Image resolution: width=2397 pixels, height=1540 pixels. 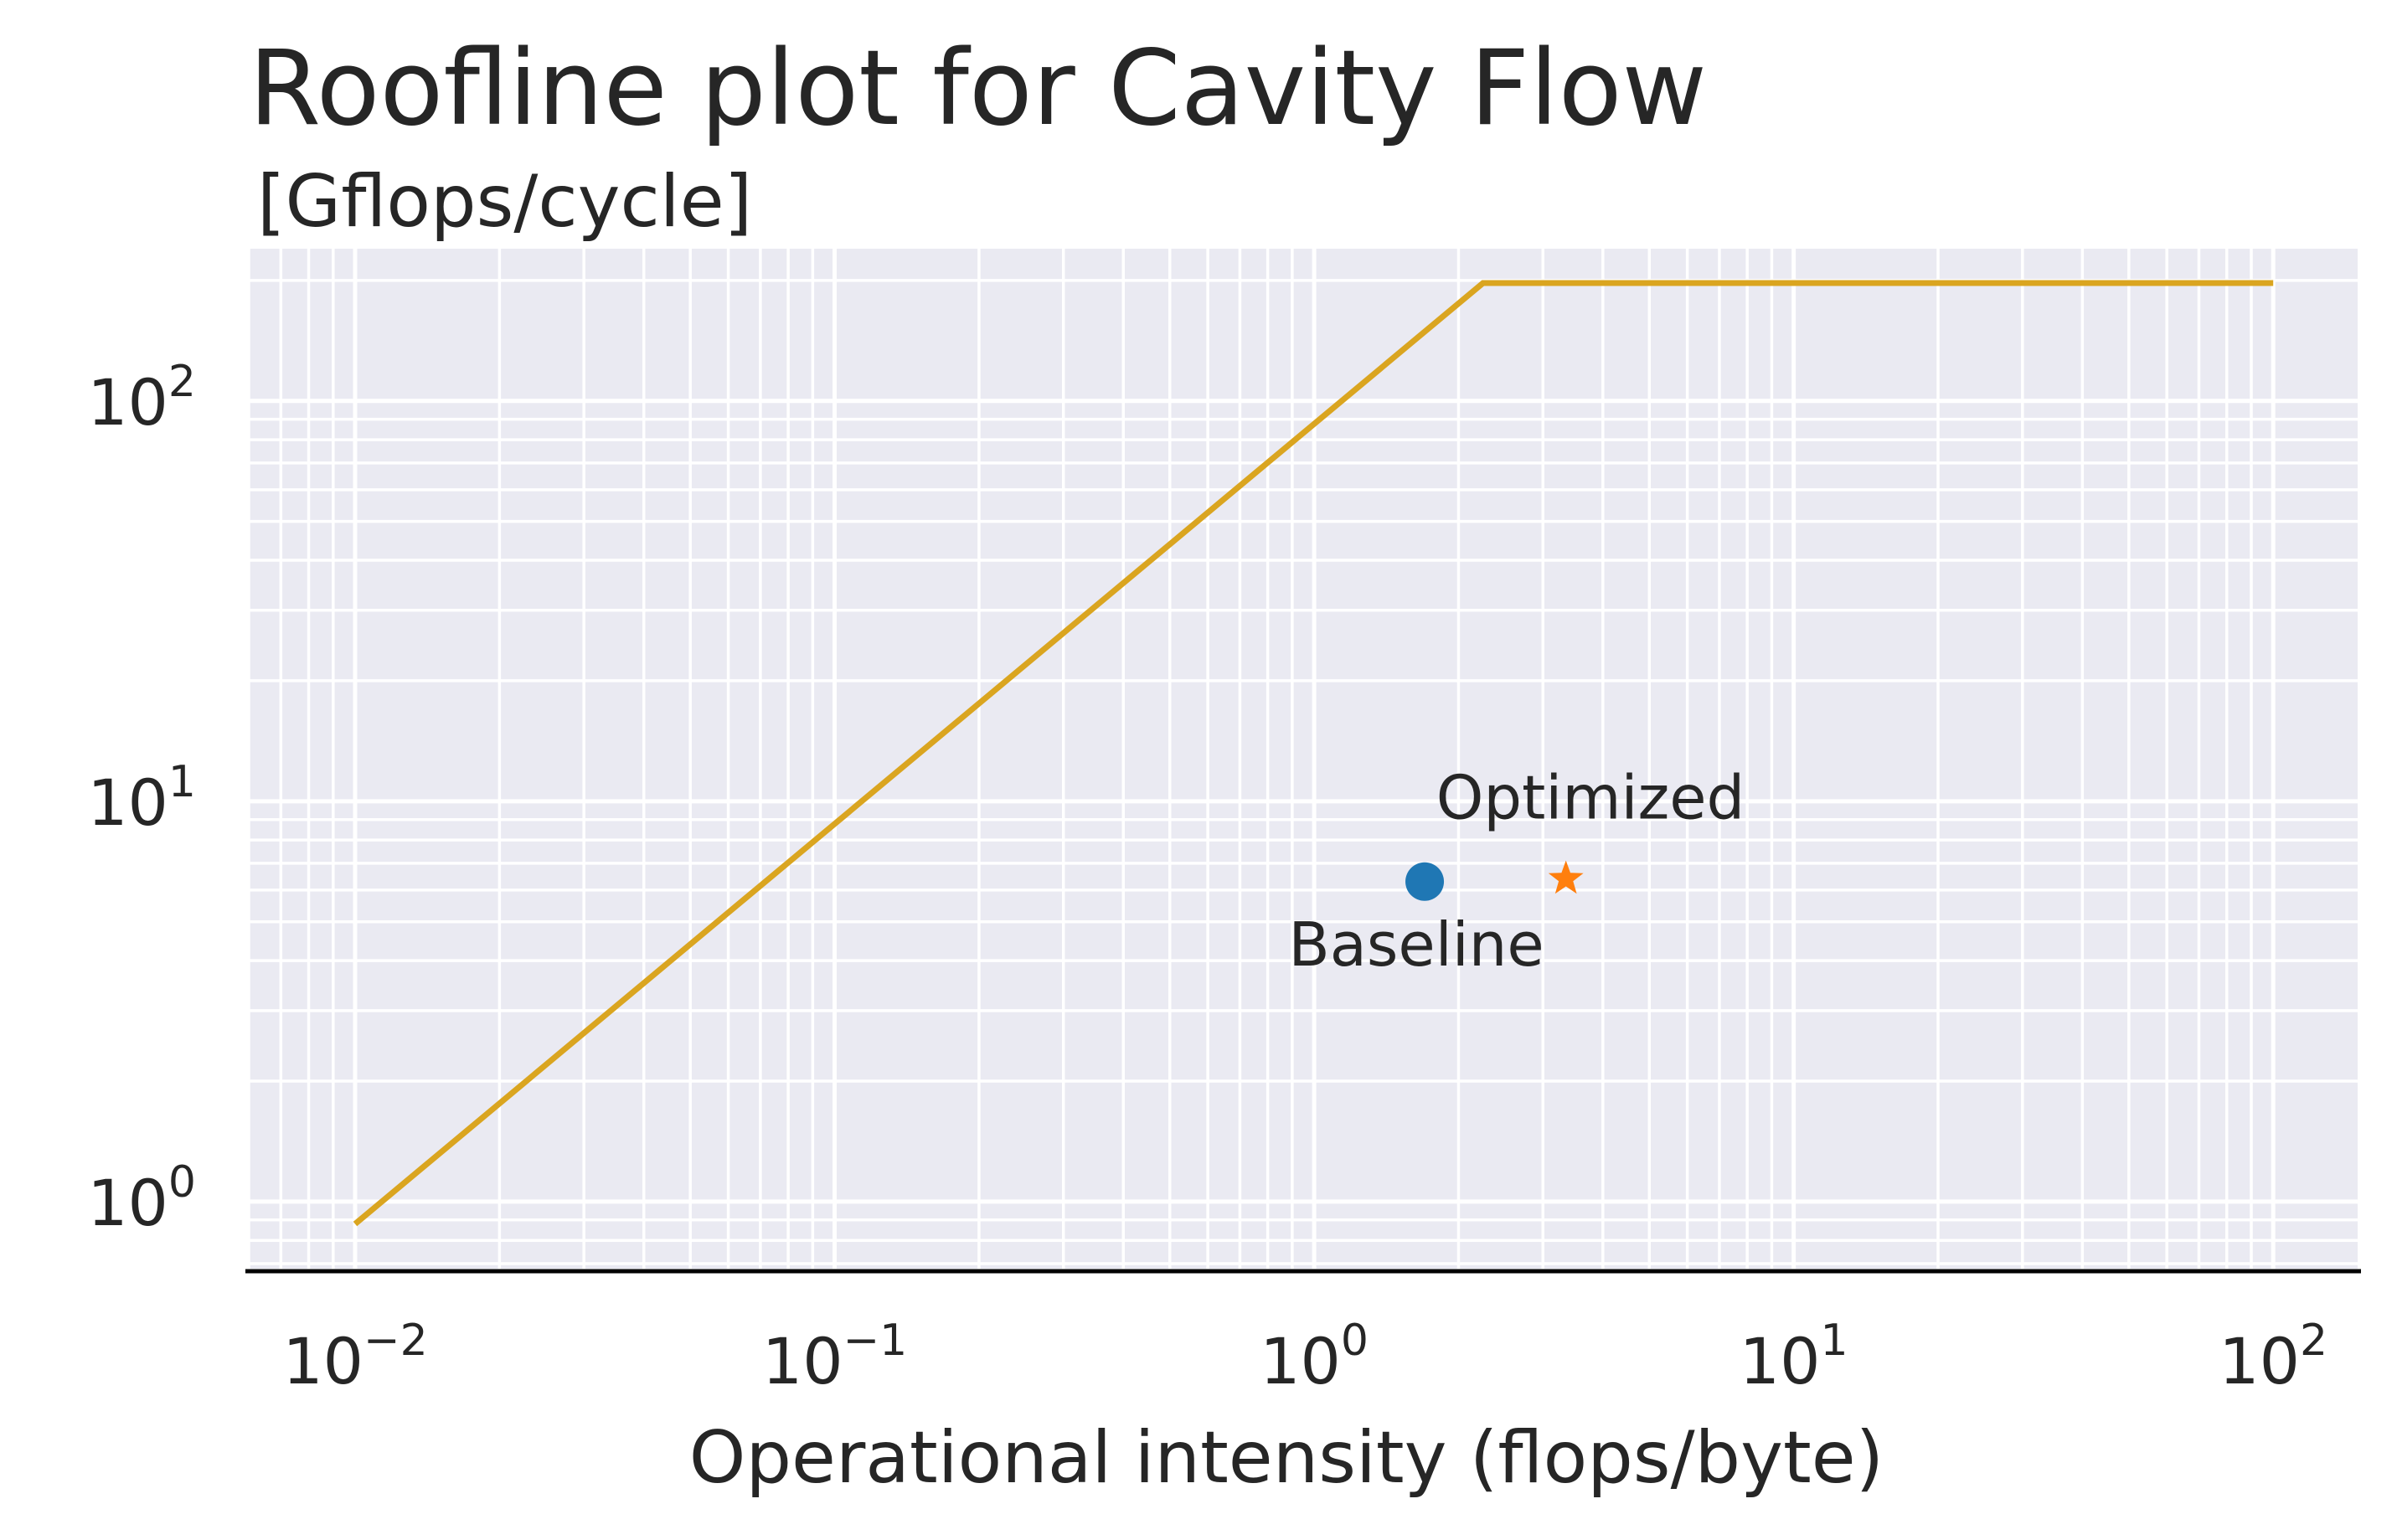 I want to click on optimized-annotation: Optimized, so click(x=1590, y=798).